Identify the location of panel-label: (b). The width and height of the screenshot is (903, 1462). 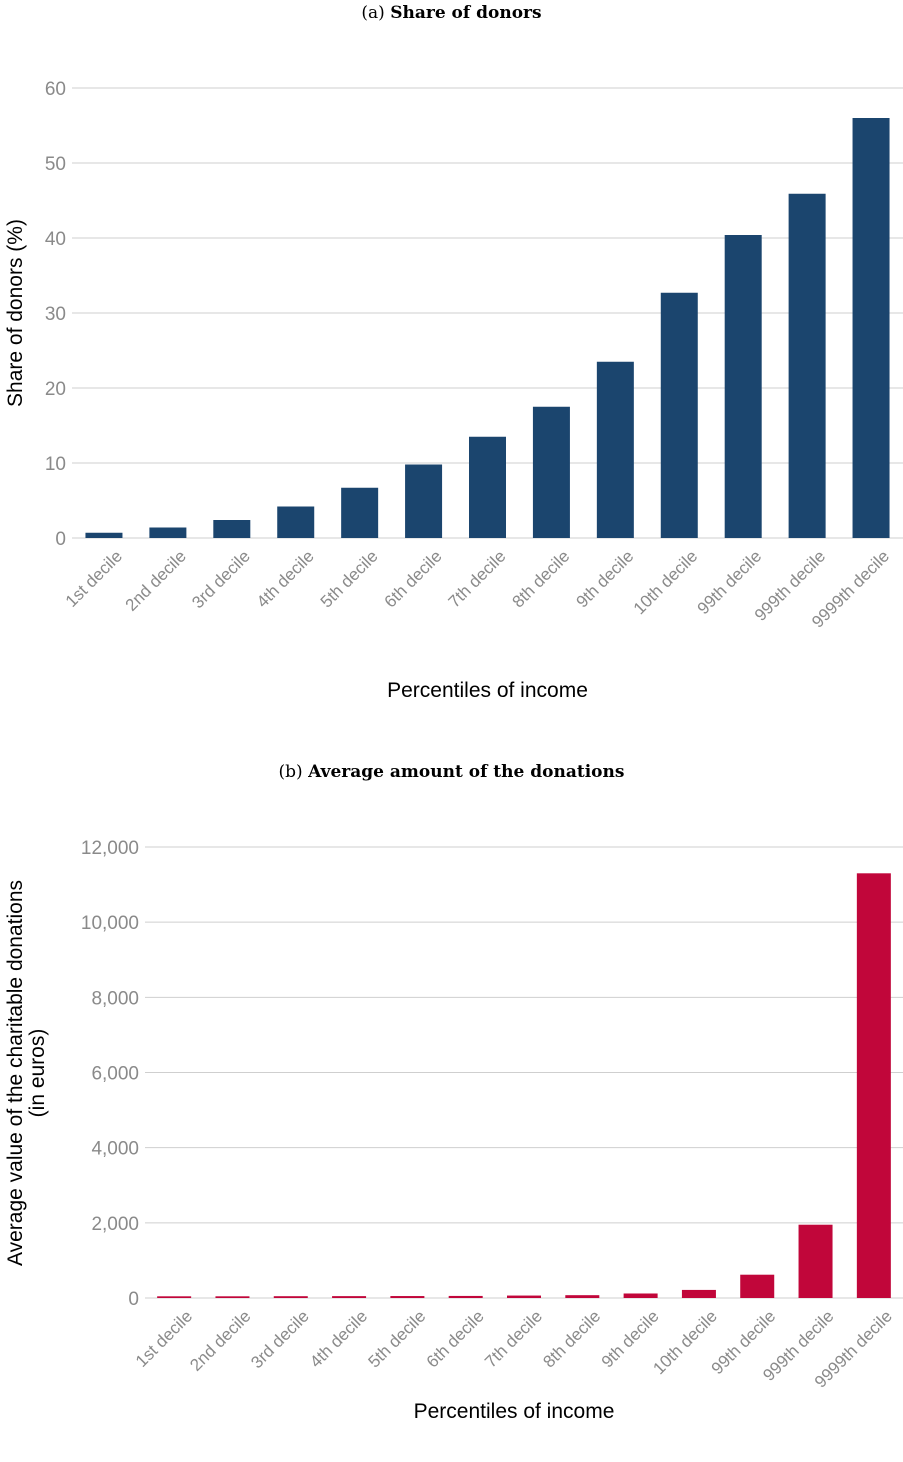
(290, 772).